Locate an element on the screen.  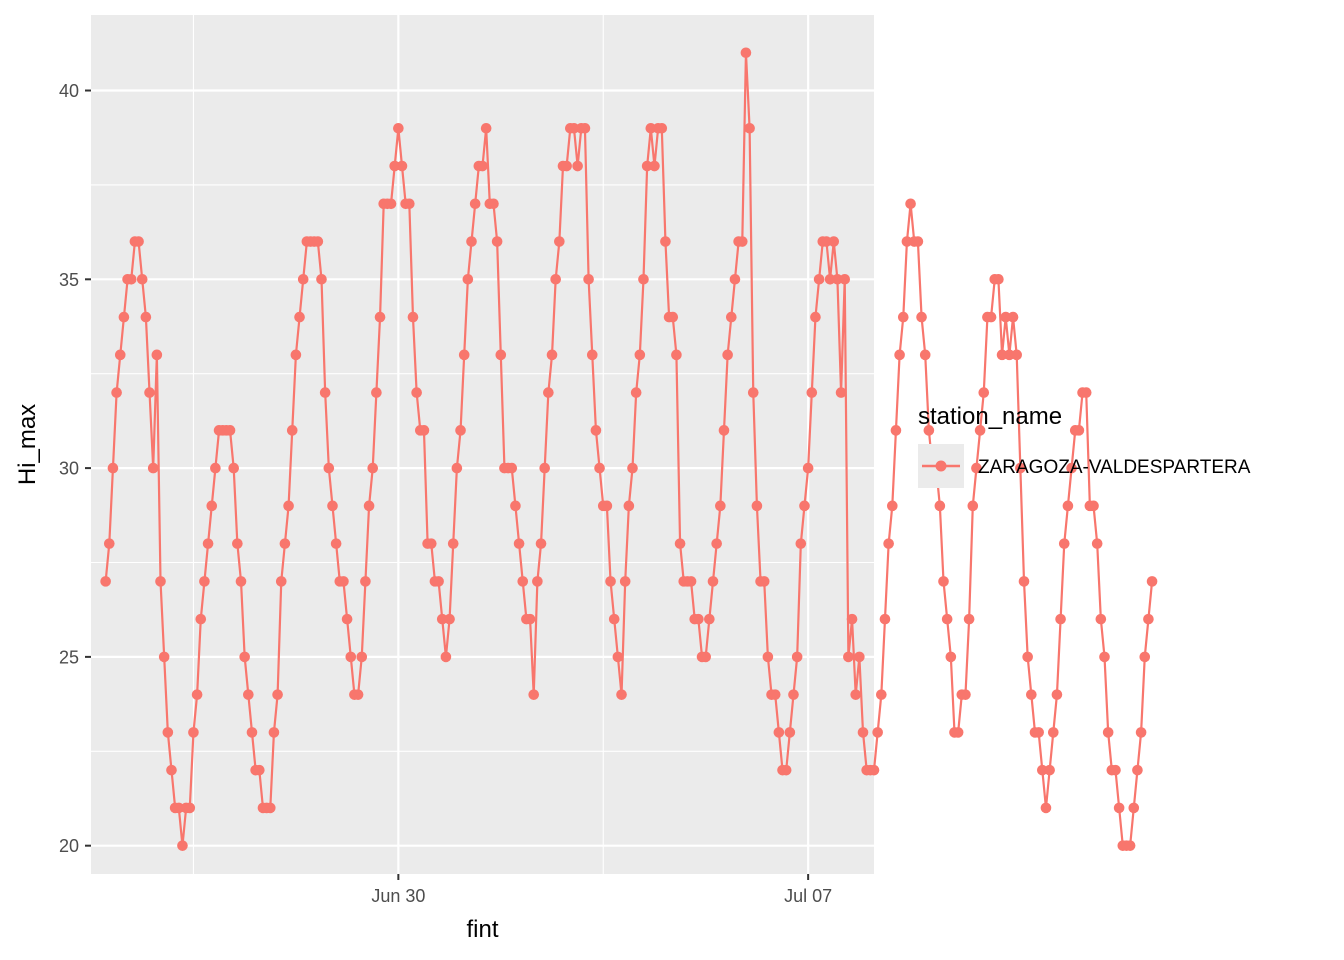
y-axis: 20 25 30 35 40 is located at coordinates (75, 468).